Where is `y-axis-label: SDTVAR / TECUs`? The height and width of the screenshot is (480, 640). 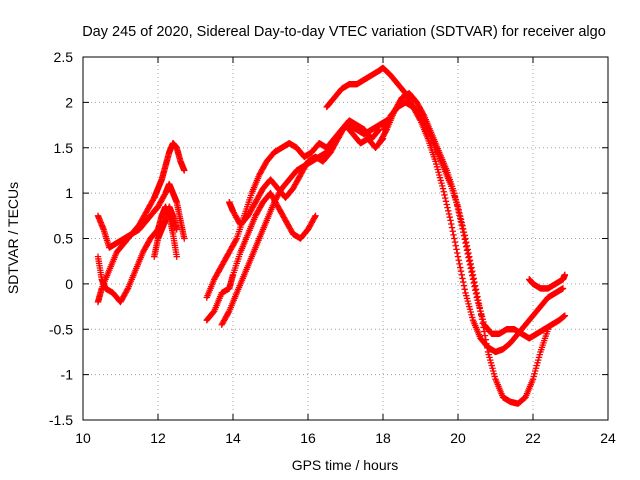
y-axis-label: SDTVAR / TECUs is located at coordinates (13, 238).